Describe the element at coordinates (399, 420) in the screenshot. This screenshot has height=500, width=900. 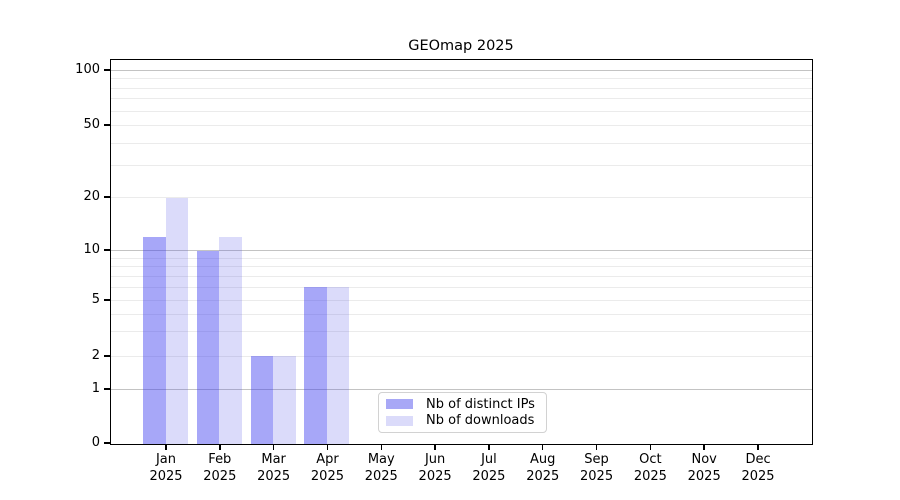
I see `legend-swatch-downloads-icon` at that location.